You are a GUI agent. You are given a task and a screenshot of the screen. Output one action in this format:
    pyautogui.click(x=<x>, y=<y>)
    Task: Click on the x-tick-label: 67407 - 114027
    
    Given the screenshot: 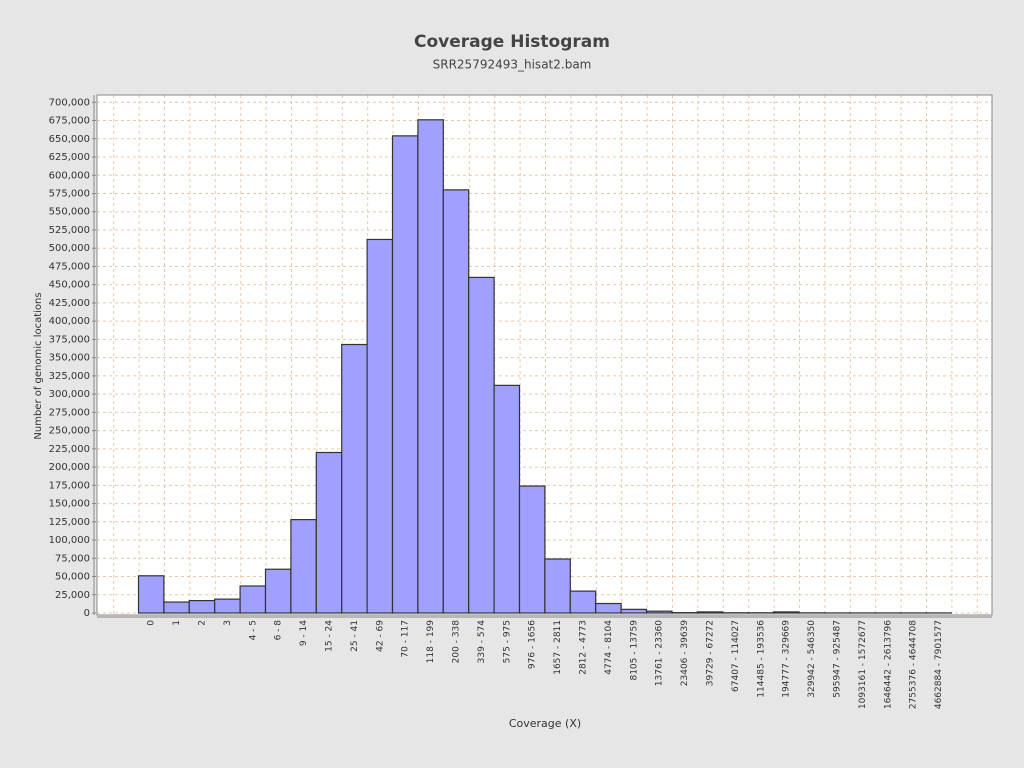 What is the action you would take?
    pyautogui.click(x=736, y=656)
    